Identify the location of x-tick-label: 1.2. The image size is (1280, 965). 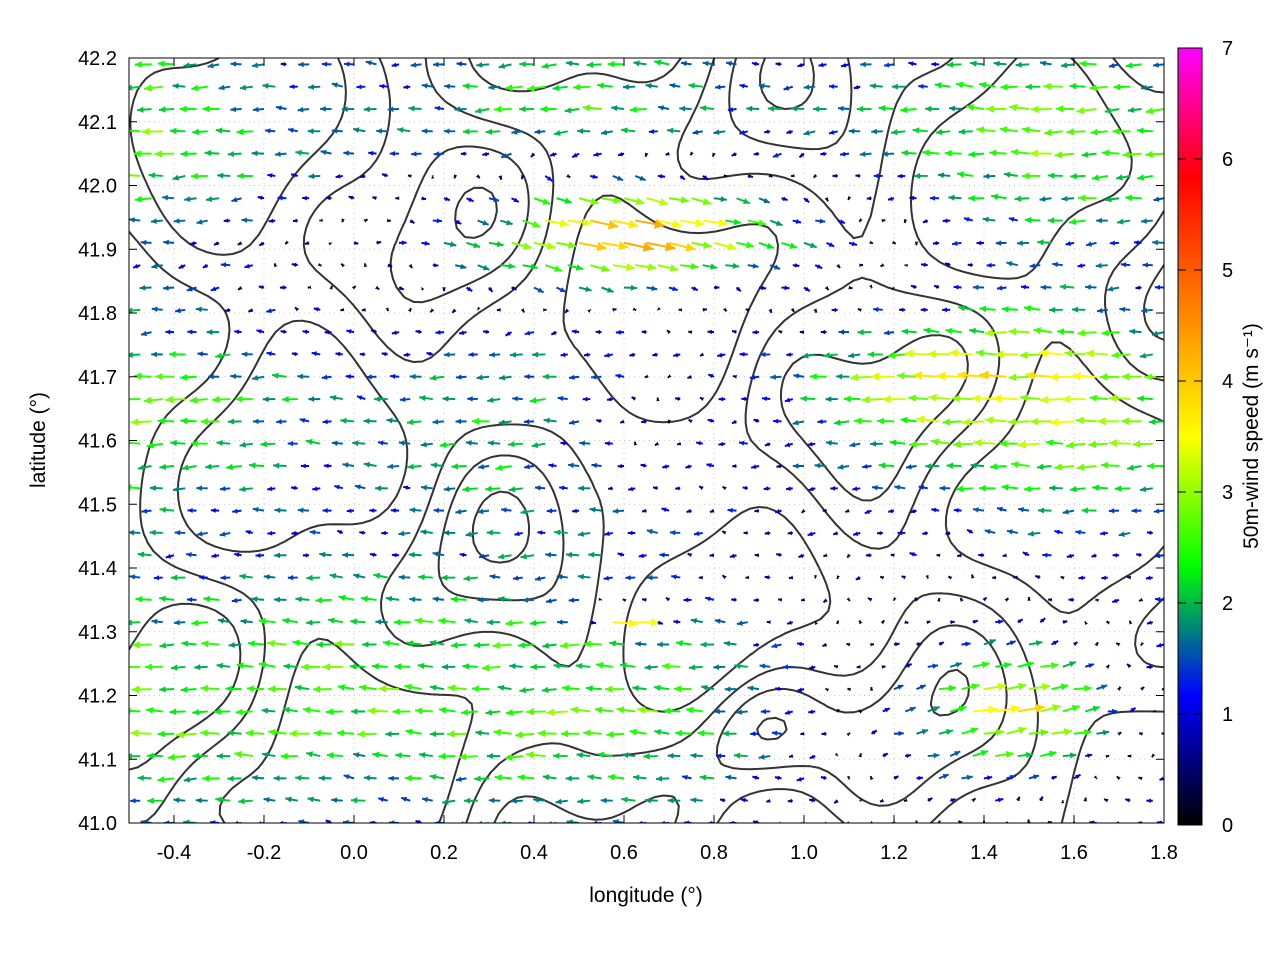
(894, 853).